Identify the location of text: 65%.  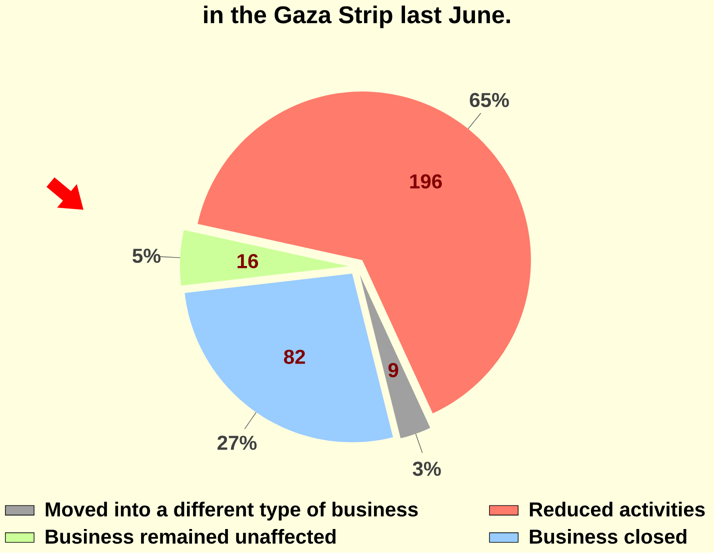
(489, 100).